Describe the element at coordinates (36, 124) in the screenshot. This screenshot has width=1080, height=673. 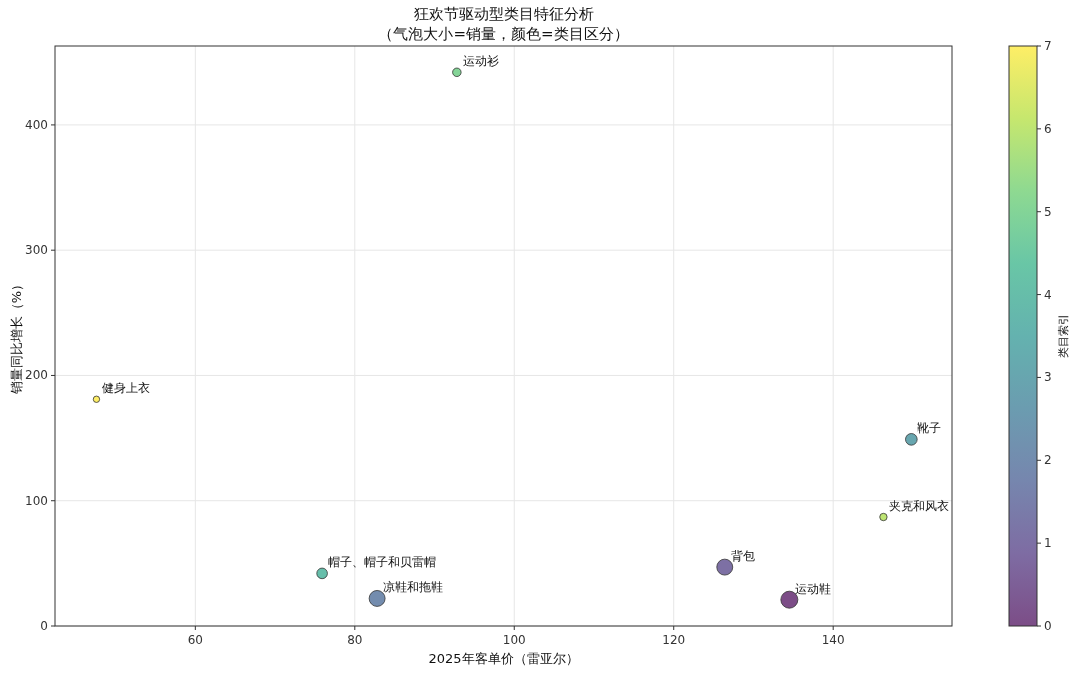
I see `y-tick-label: 400` at that location.